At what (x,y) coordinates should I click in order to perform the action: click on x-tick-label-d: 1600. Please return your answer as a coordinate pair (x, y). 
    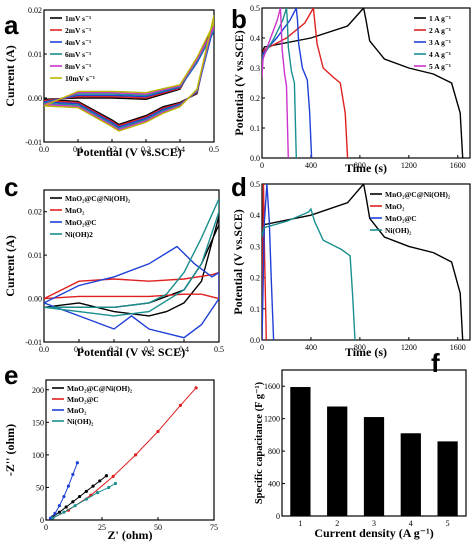
    Looking at the image, I should click on (458, 347).